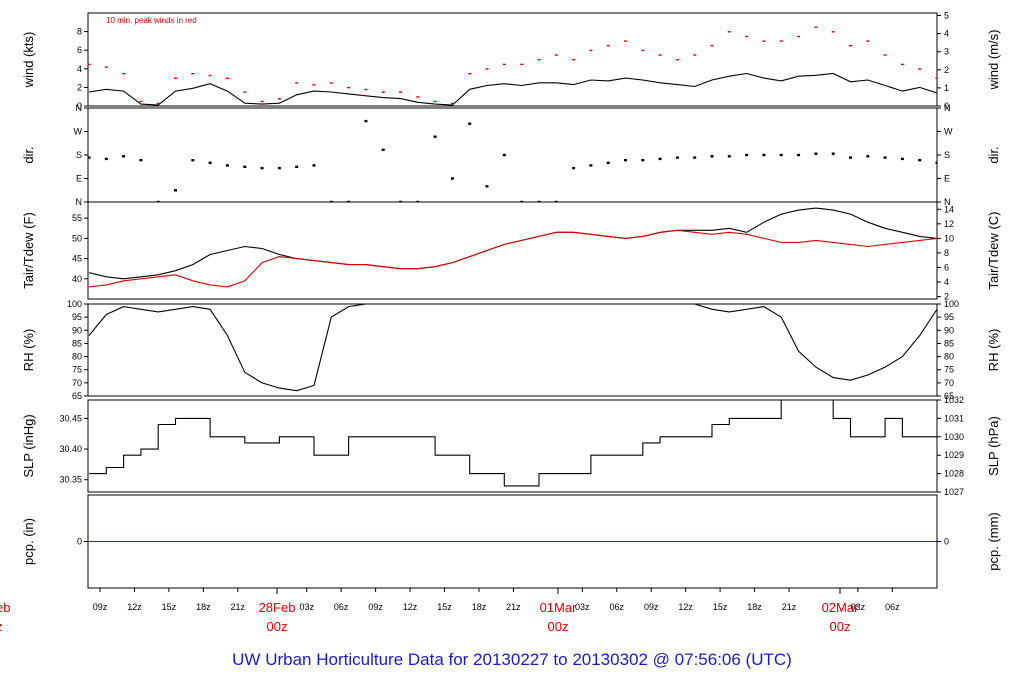 The width and height of the screenshot is (1024, 700). What do you see at coordinates (79, 69) in the screenshot?
I see `wind-tick-label-left: 4` at bounding box center [79, 69].